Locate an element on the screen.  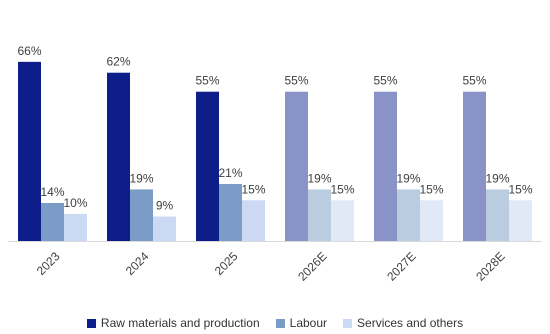
x-tick-label-2024: 2024 is located at coordinates (137, 263).